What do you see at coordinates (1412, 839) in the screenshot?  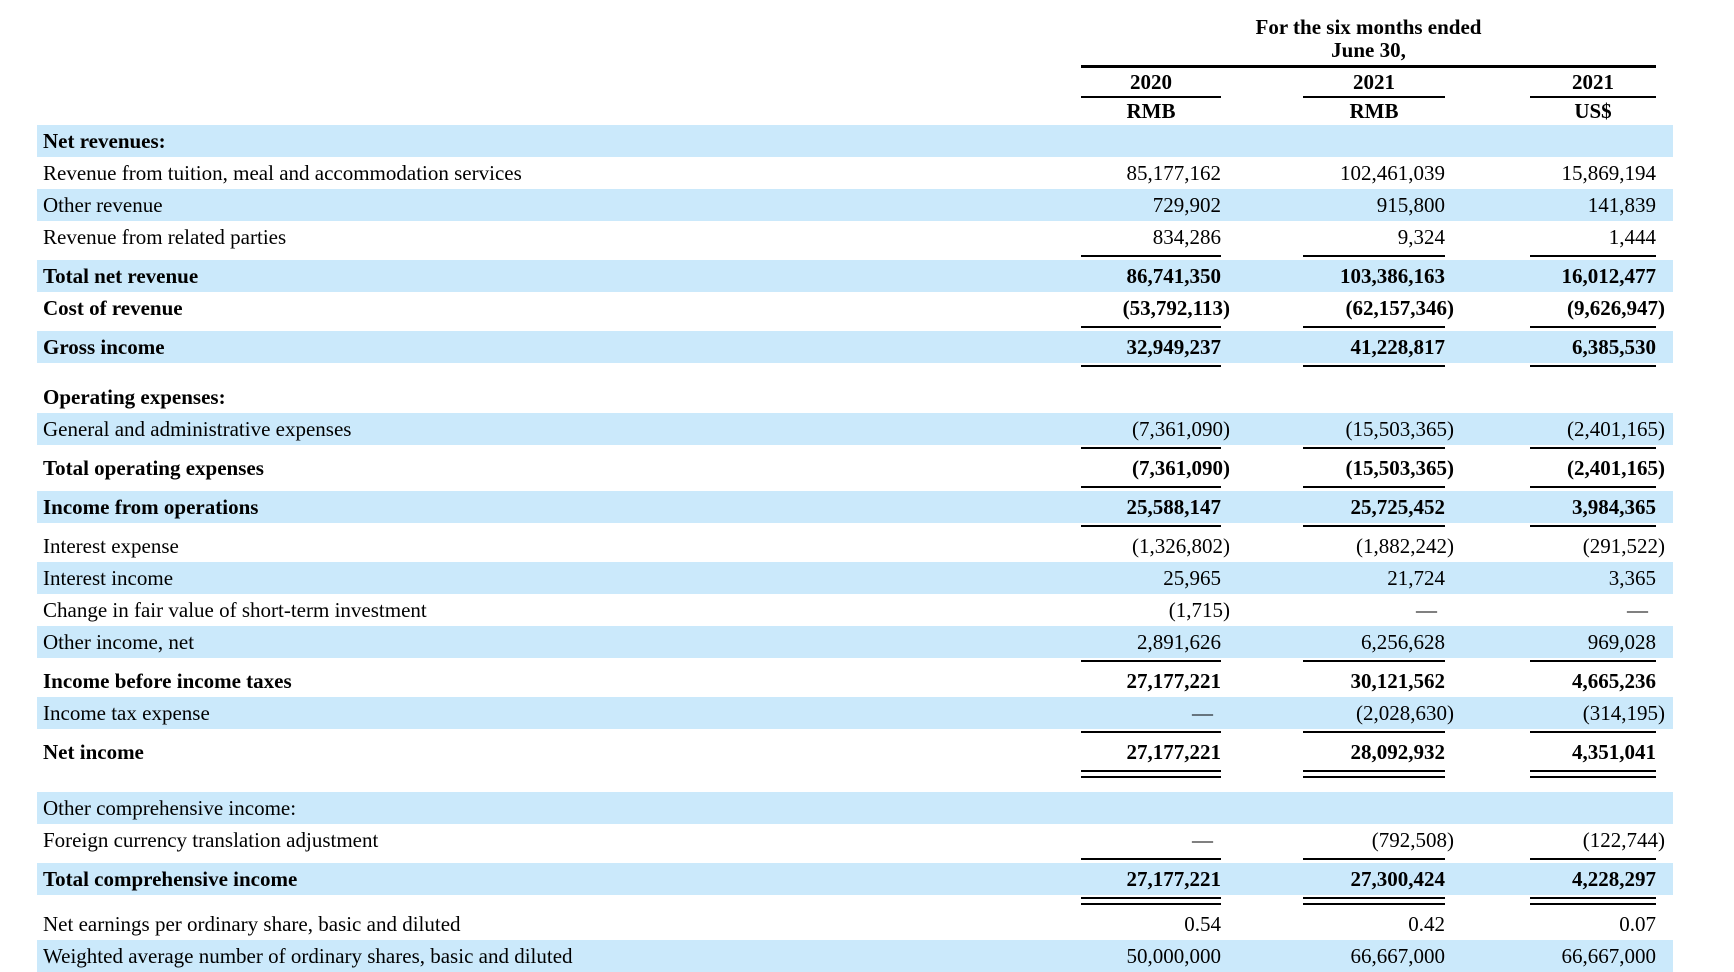 I see `value-cell: (792,508)` at bounding box center [1412, 839].